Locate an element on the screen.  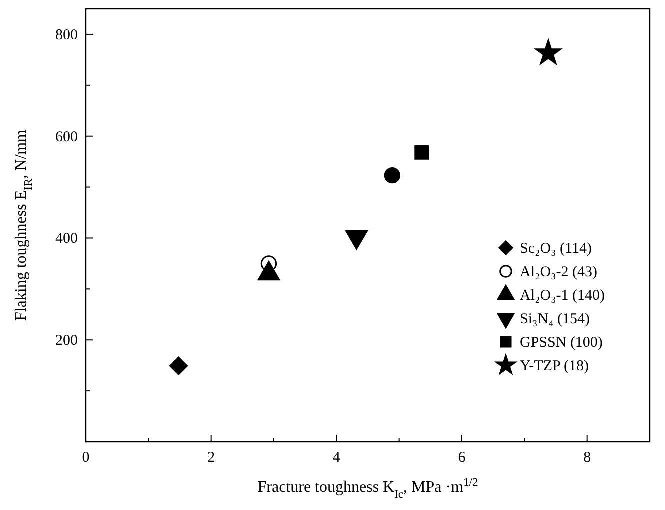
legend-label: Y-TZP (18) is located at coordinates (555, 366).